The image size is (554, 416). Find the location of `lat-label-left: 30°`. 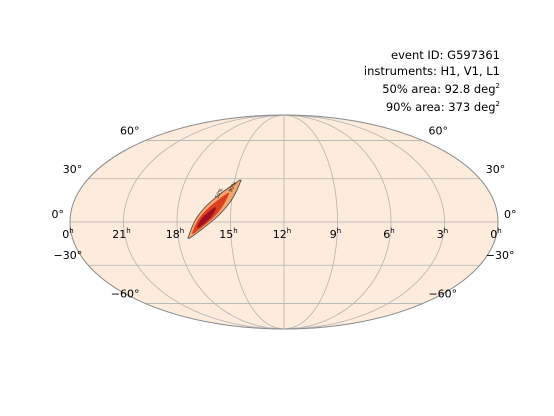

lat-label-left: 30° is located at coordinates (73, 169).